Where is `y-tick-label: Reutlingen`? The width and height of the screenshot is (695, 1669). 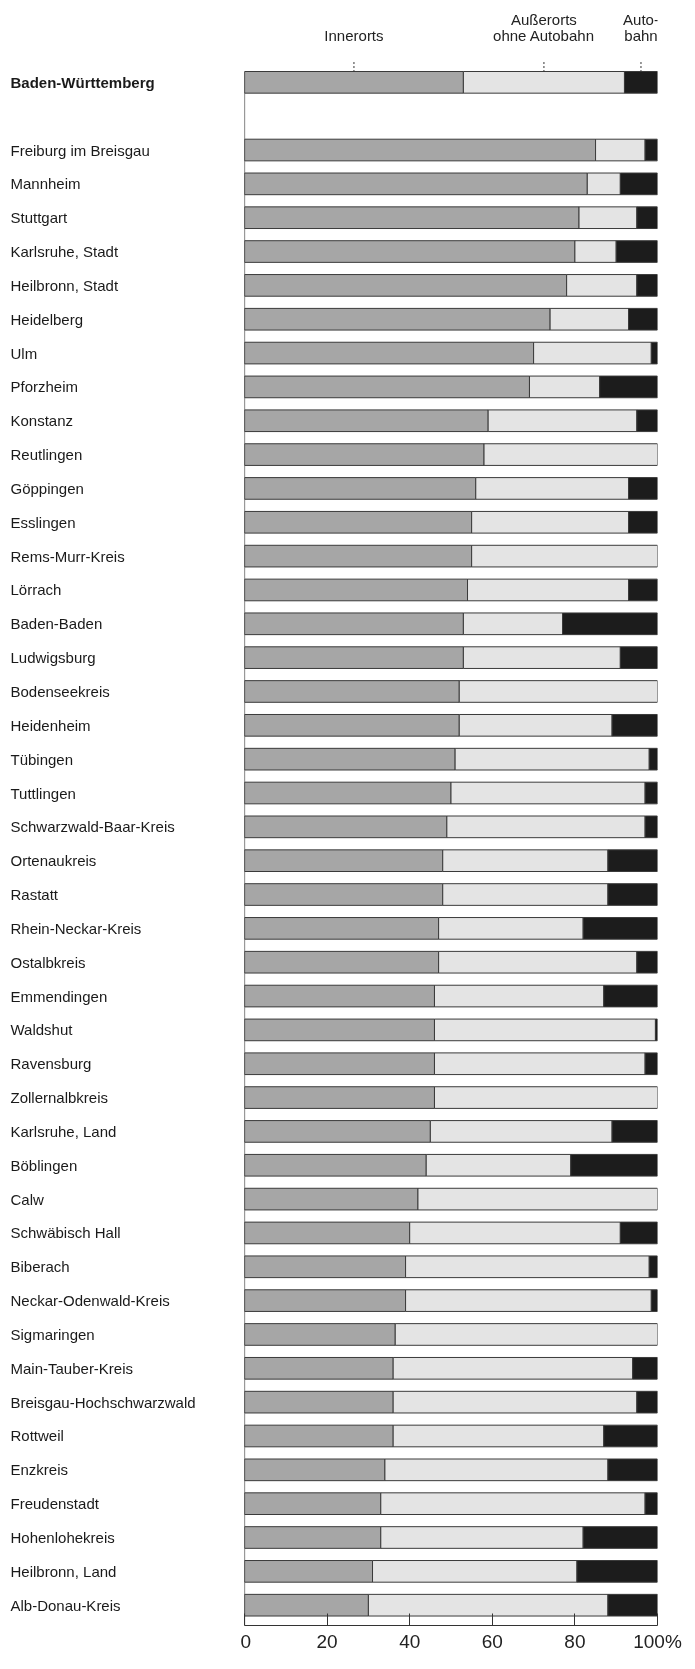 y-tick-label: Reutlingen is located at coordinates (46, 455).